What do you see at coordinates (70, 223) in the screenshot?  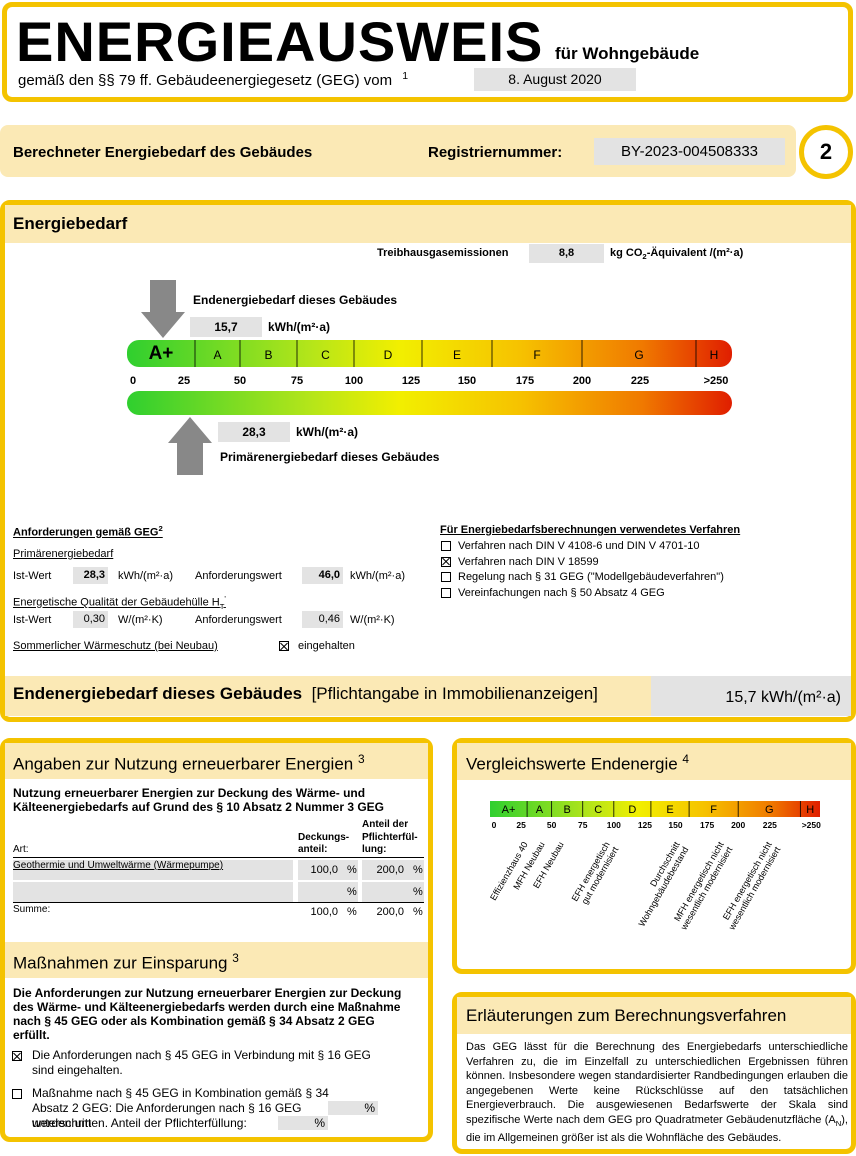 I see `energy-title: Energiebedarf` at bounding box center [70, 223].